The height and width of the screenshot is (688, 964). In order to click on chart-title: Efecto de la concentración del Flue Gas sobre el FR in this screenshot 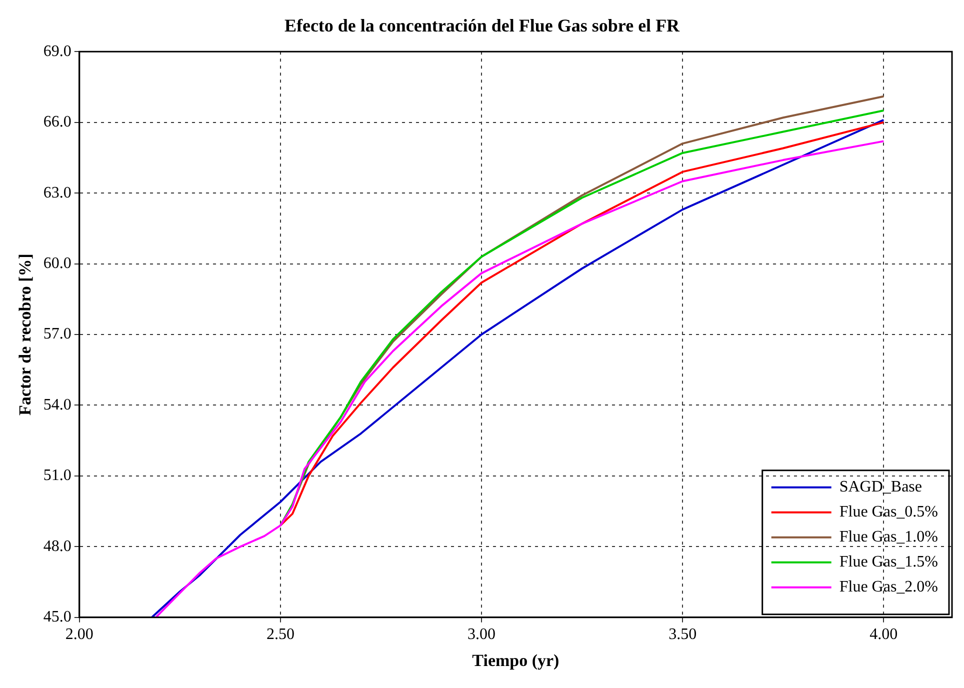, I will do `click(482, 25)`.